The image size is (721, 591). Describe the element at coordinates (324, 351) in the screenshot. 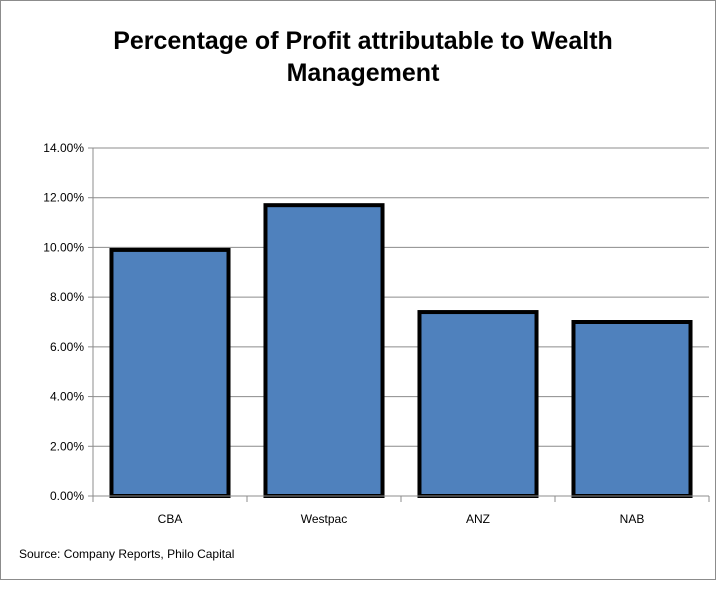

I see `bar-westpac` at that location.